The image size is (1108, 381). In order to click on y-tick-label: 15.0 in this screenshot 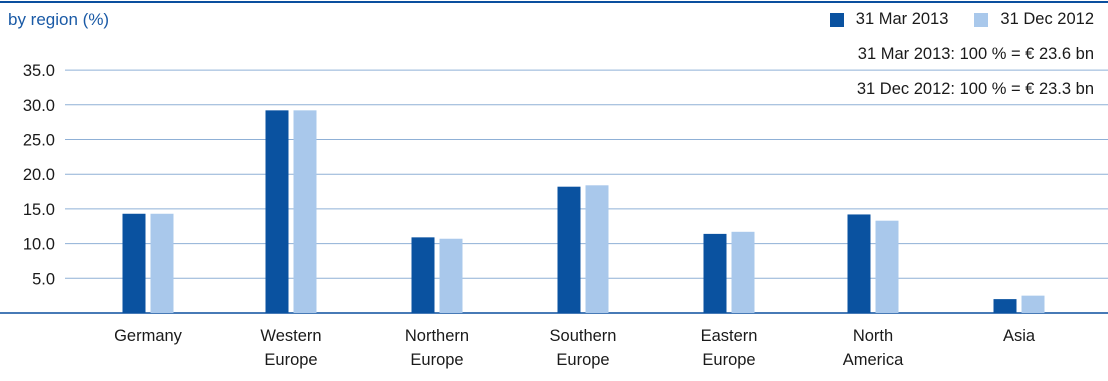, I will do `click(39, 210)`.